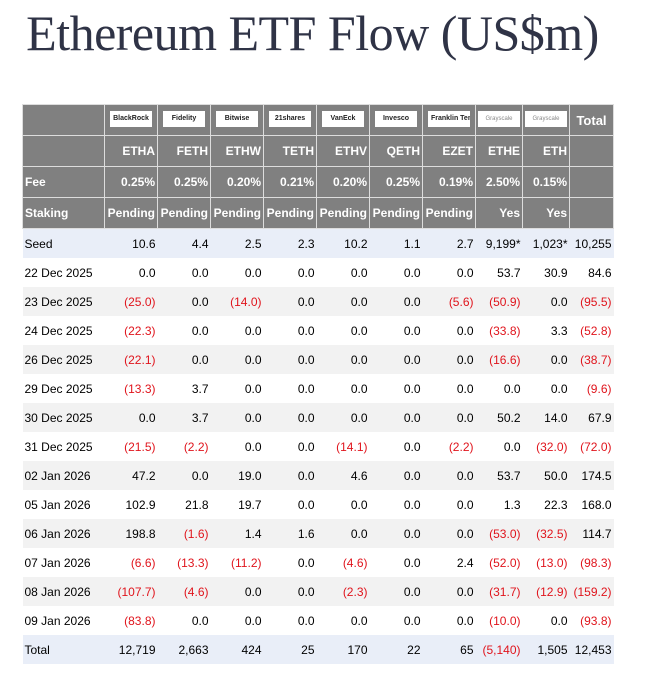 The height and width of the screenshot is (682, 645). I want to click on flow-value: 424, so click(237, 649).